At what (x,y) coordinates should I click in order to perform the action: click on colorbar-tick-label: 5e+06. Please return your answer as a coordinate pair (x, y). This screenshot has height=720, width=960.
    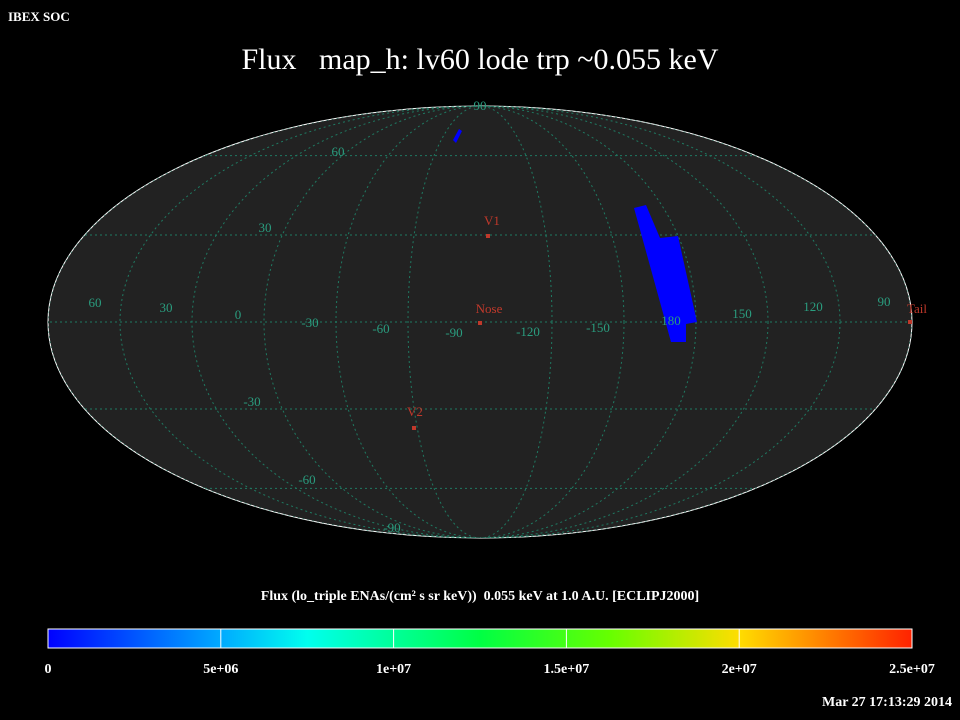
    Looking at the image, I should click on (220, 669).